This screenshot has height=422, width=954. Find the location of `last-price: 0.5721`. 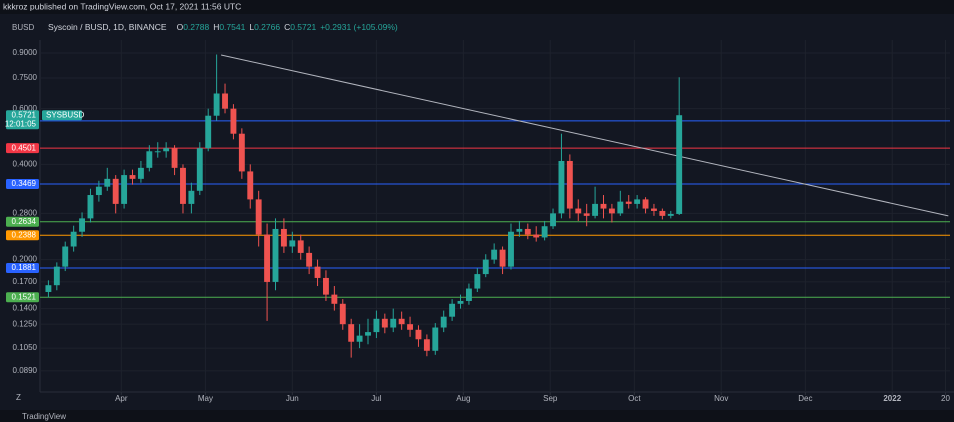

last-price: 0.5721 is located at coordinates (24, 114).